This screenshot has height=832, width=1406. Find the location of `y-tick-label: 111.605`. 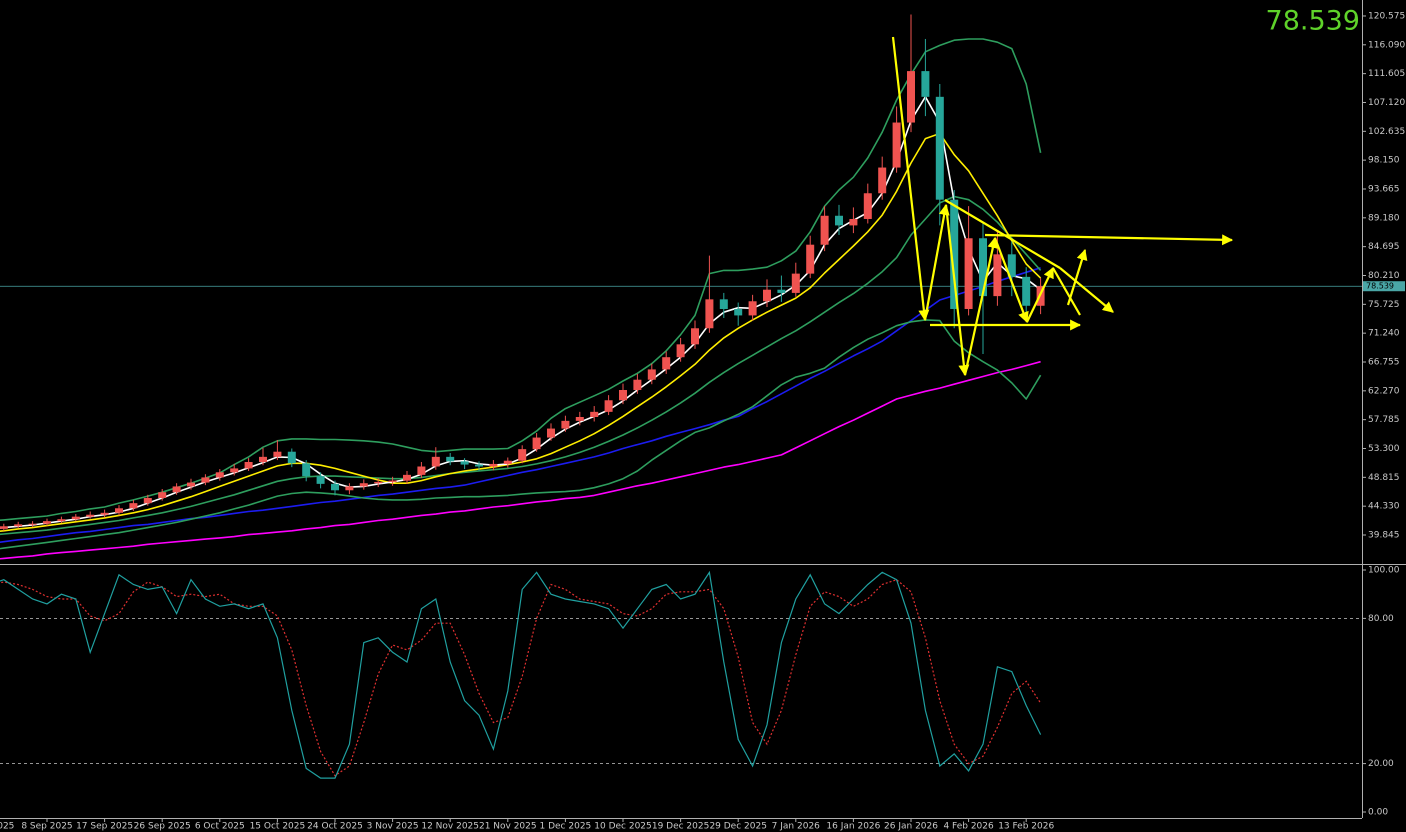

y-tick-label: 111.605 is located at coordinates (1386, 74).